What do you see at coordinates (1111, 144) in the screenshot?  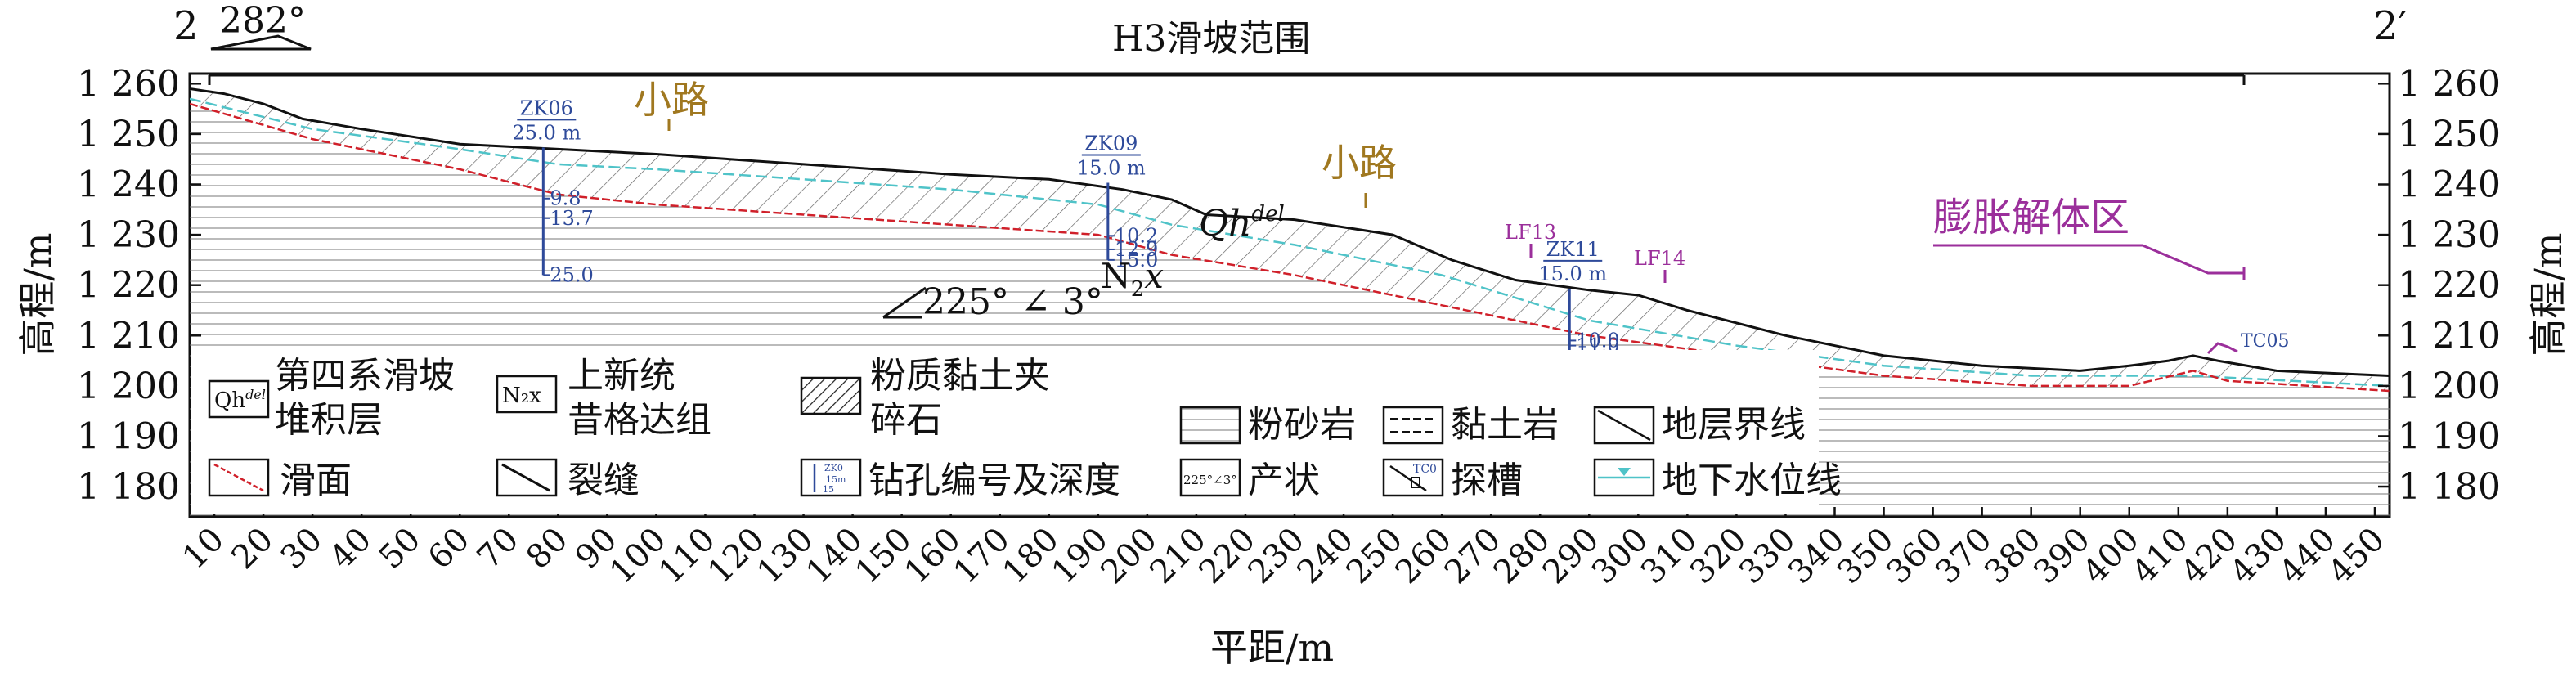 I see `borehole-id-1: ZK09` at bounding box center [1111, 144].